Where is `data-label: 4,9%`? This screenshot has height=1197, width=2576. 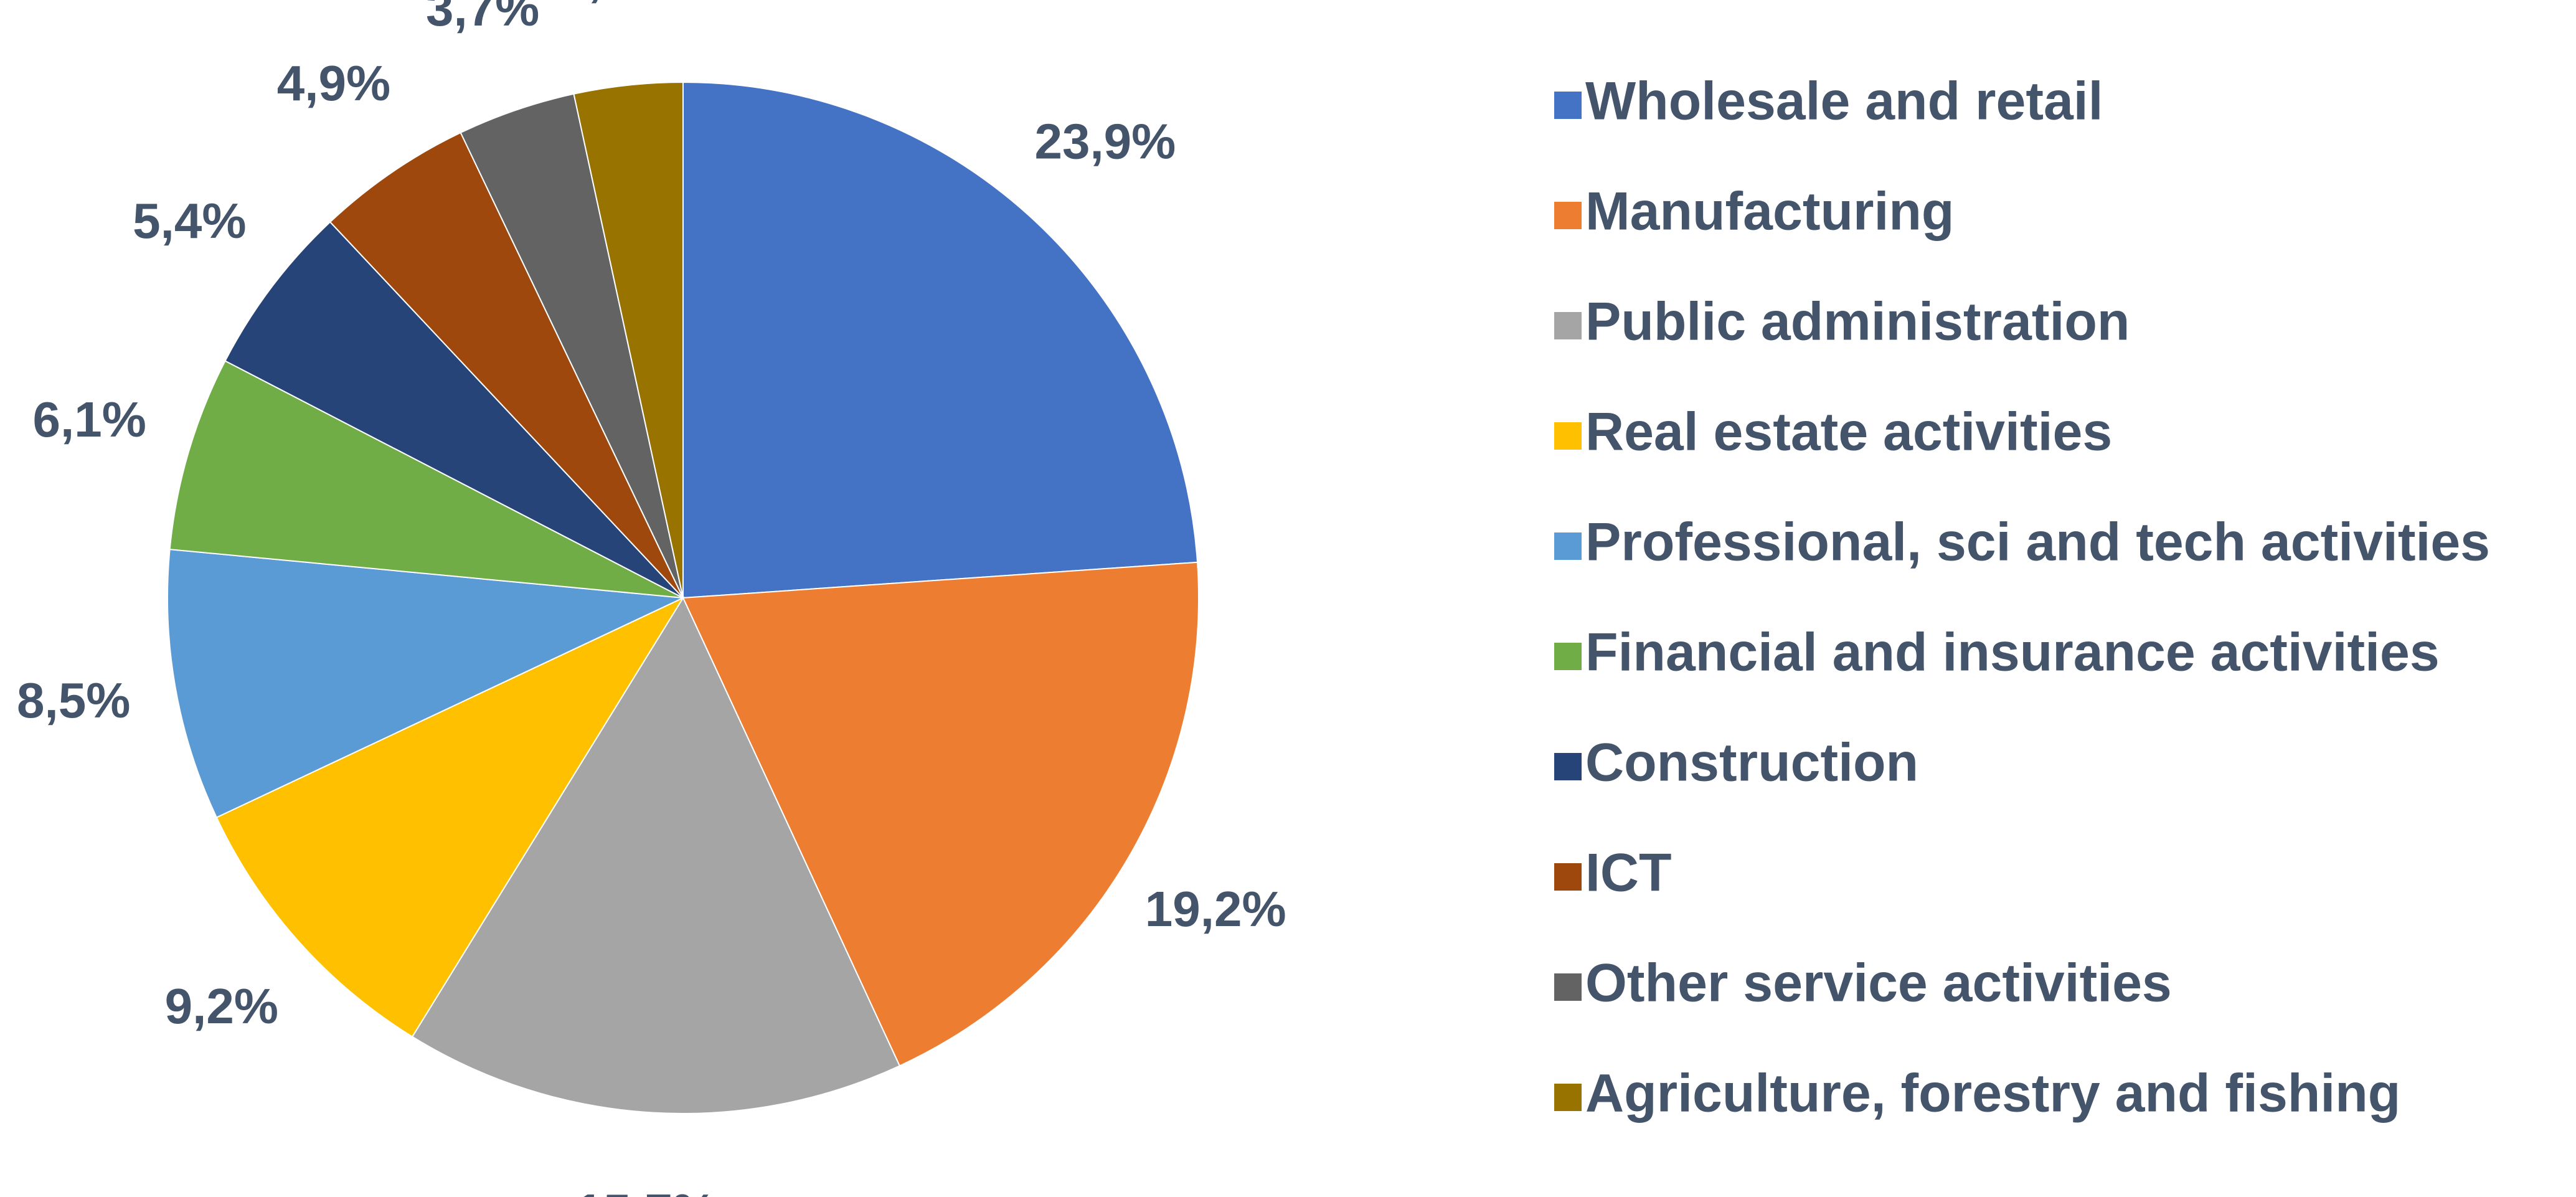 data-label: 4,9% is located at coordinates (333, 83).